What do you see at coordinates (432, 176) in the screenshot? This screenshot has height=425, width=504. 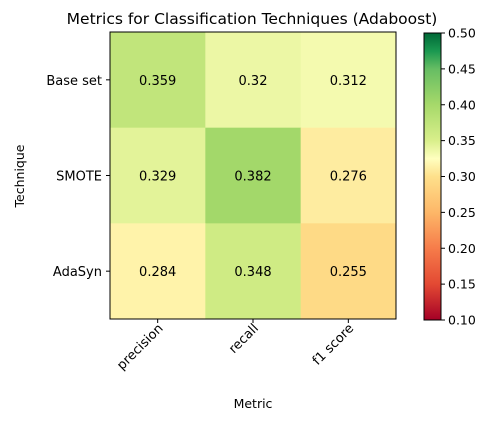 I see `colorbar` at bounding box center [432, 176].